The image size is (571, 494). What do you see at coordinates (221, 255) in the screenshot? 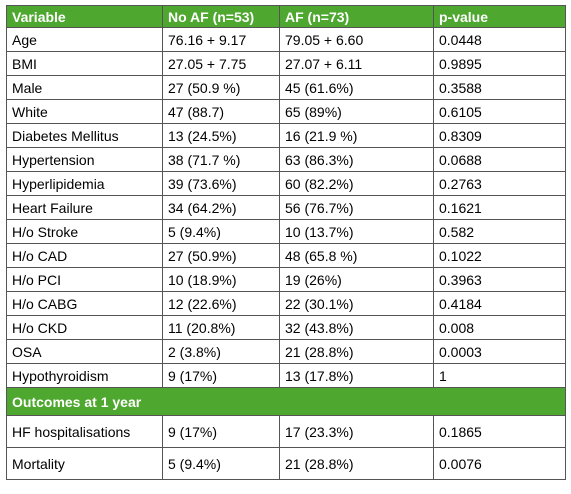
I see `no-af-cell: 27 (50.9%)` at bounding box center [221, 255].